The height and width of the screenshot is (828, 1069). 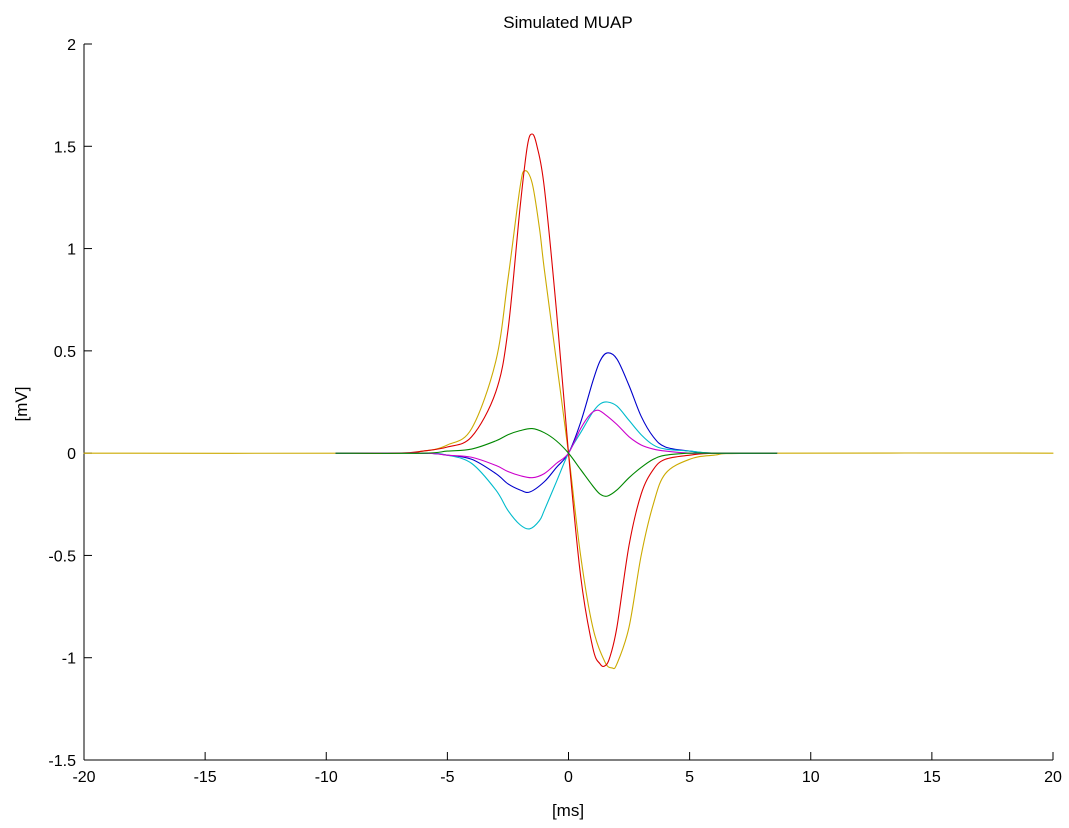 I want to click on x-tick-label: -20, so click(x=83, y=777).